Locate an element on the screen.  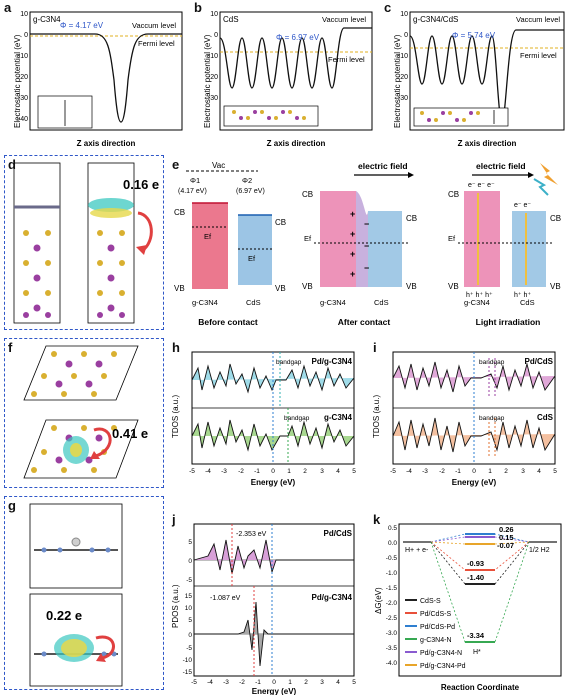
panel-label-c: c is located at coordinates (388, 7).